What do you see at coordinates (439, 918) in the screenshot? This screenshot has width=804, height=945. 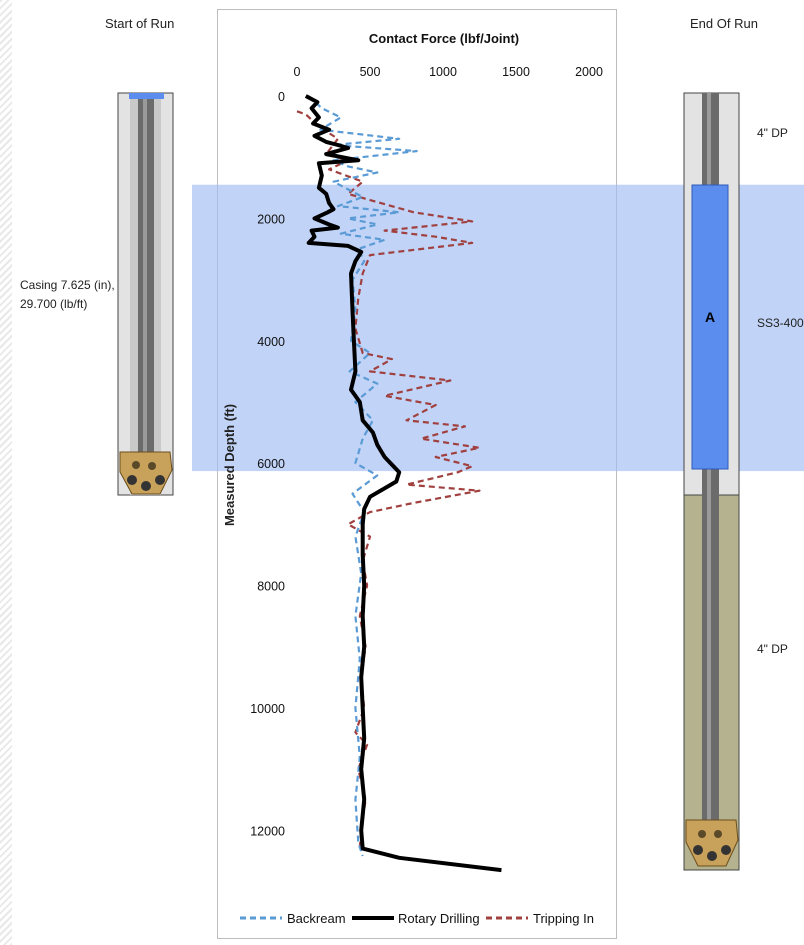 I see `legend-label-rotary-drilling: Rotary Drilling` at bounding box center [439, 918].